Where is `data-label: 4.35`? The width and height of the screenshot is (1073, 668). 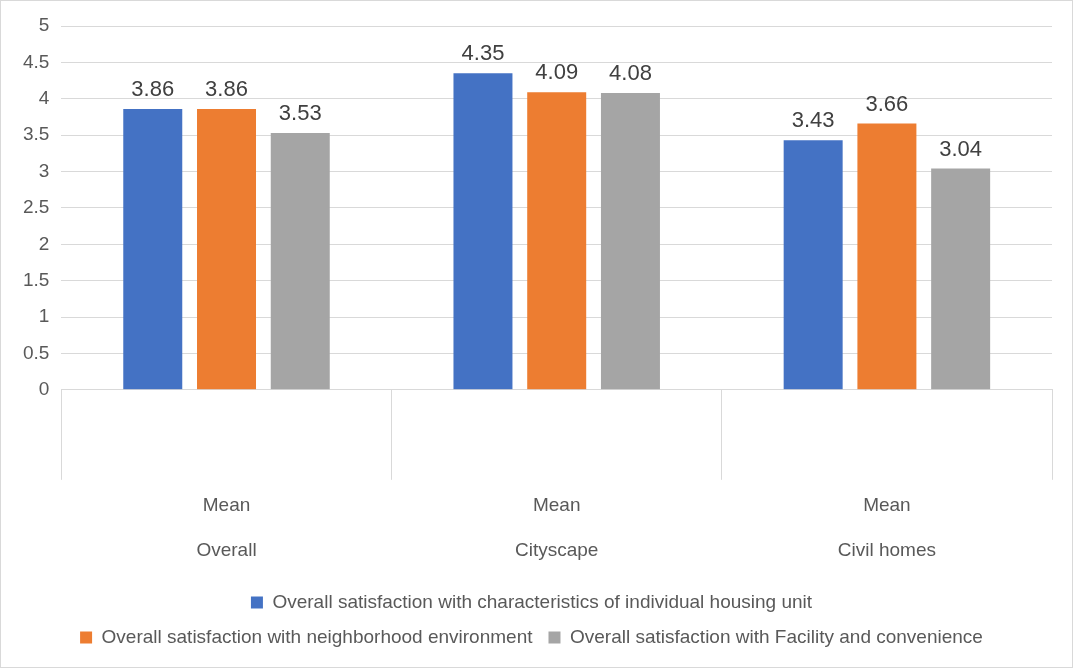
data-label: 4.35 is located at coordinates (483, 53).